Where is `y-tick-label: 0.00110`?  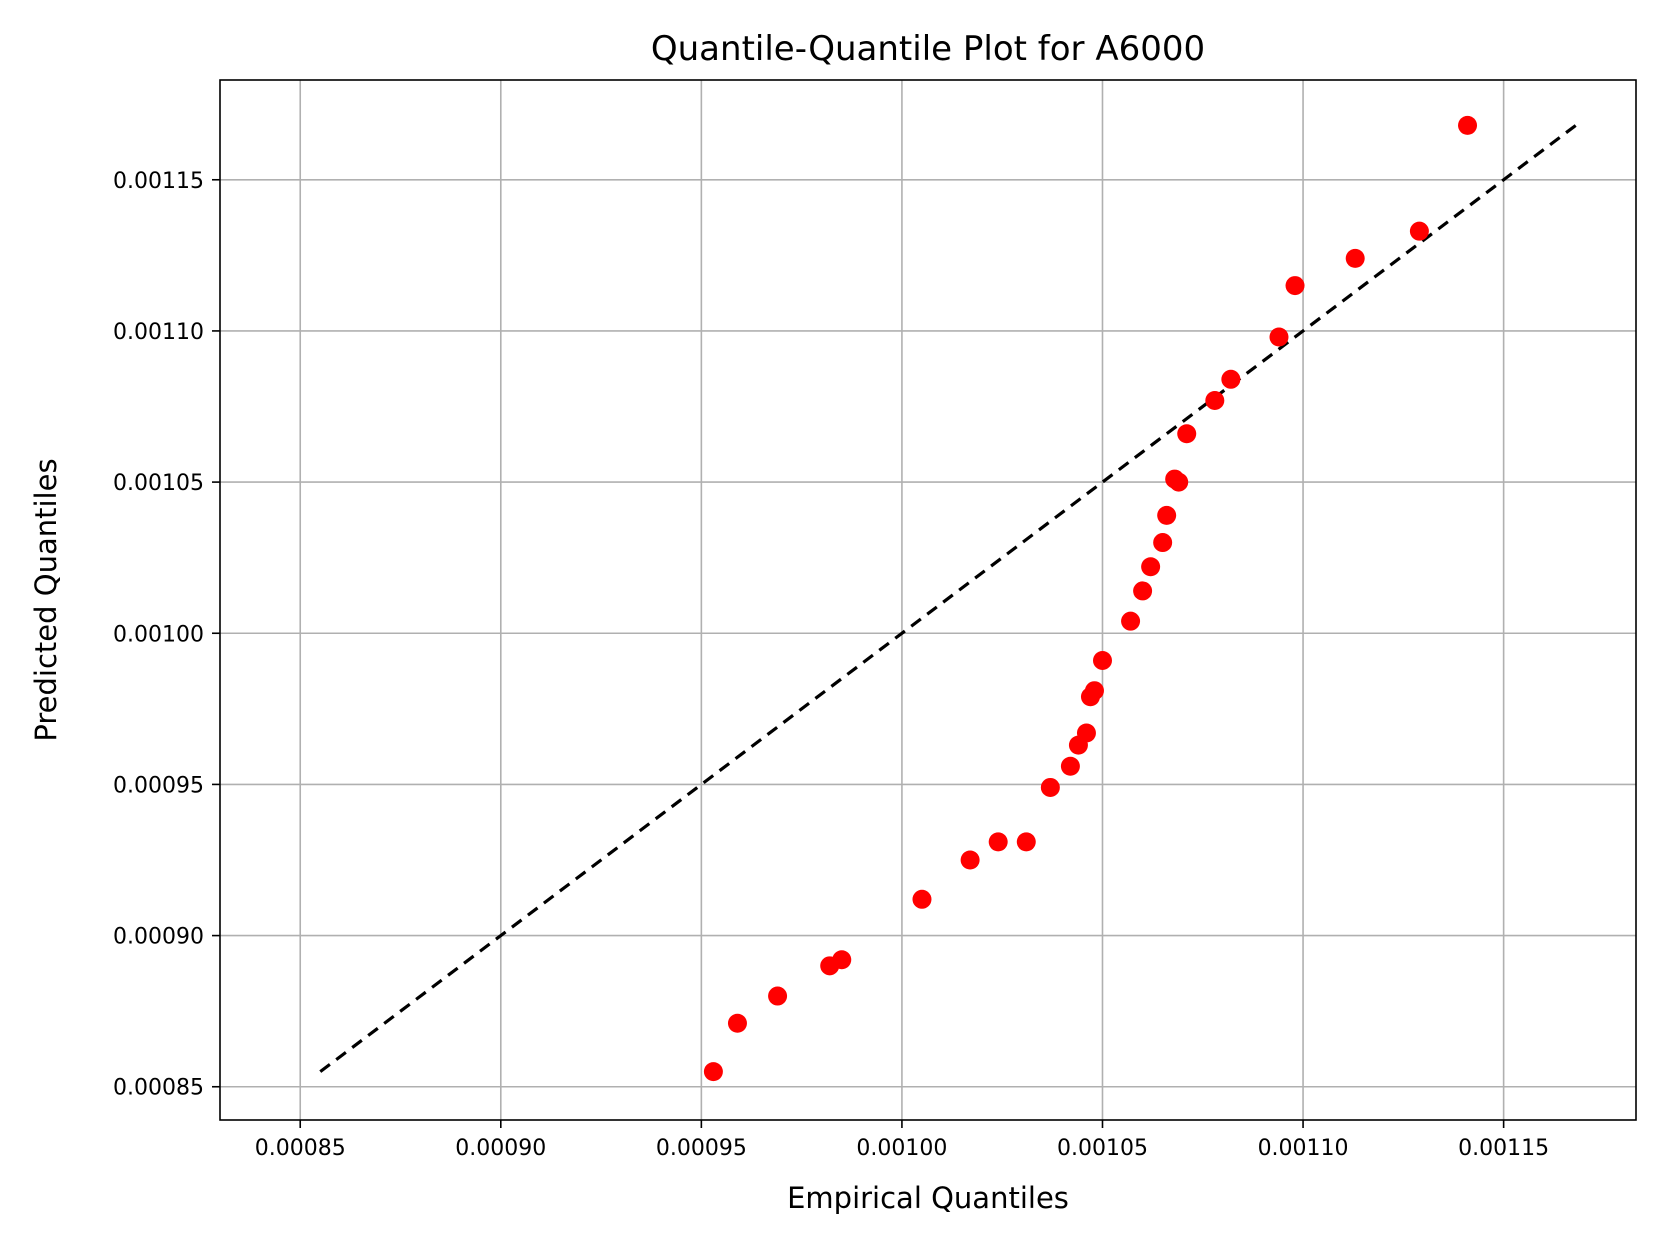 y-tick-label: 0.00110 is located at coordinates (158, 332).